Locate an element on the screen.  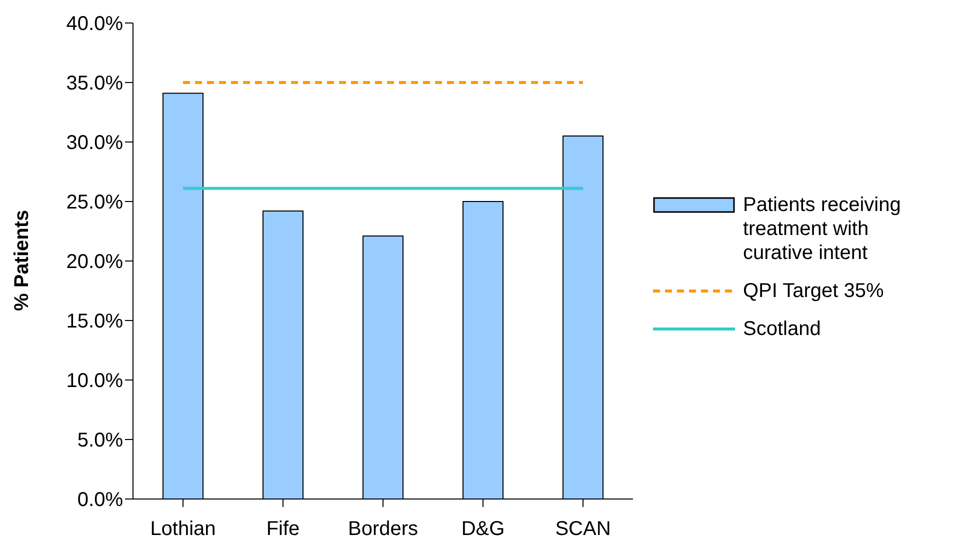
y-tick-label: 0.0% is located at coordinates (100, 500).